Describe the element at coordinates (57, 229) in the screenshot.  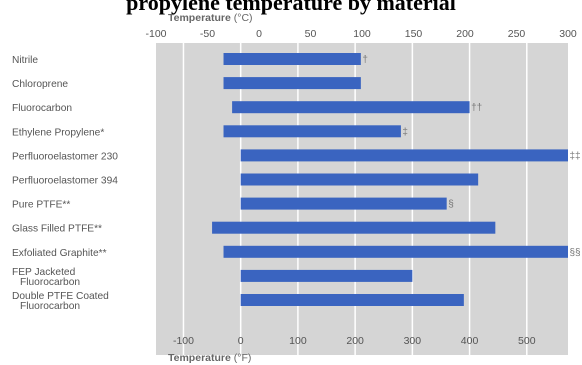
I see `category-label: Glass Filled PTFE**` at that location.